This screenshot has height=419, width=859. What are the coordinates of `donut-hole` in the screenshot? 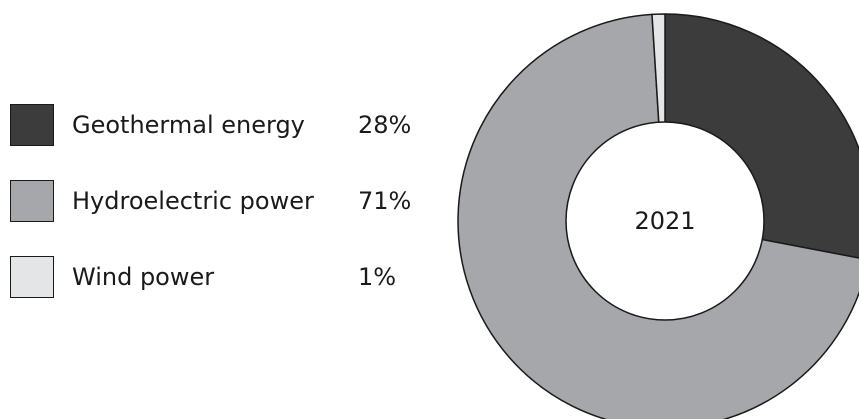 It's located at (665, 221).